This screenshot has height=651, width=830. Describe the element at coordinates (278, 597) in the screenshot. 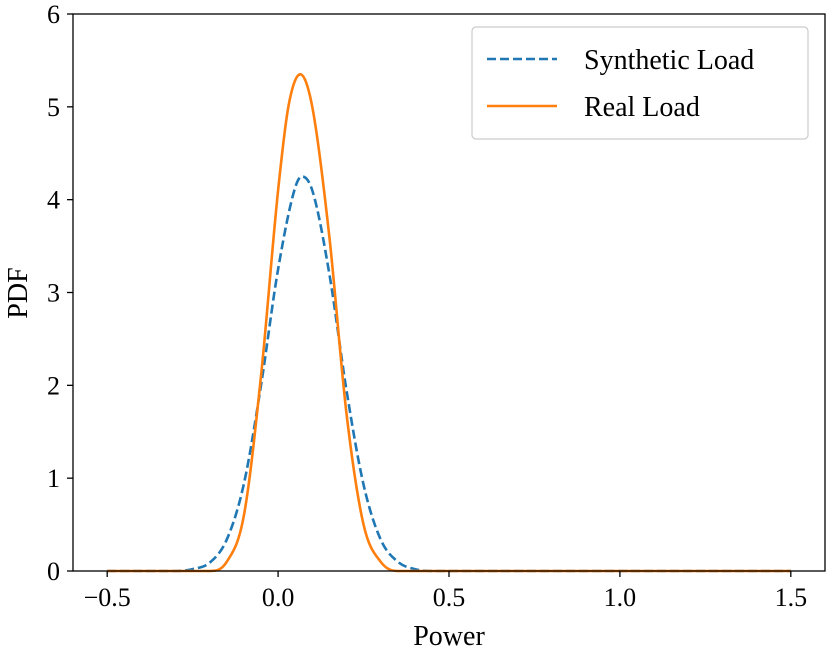

I see `x-tick-label: 0.0` at that location.